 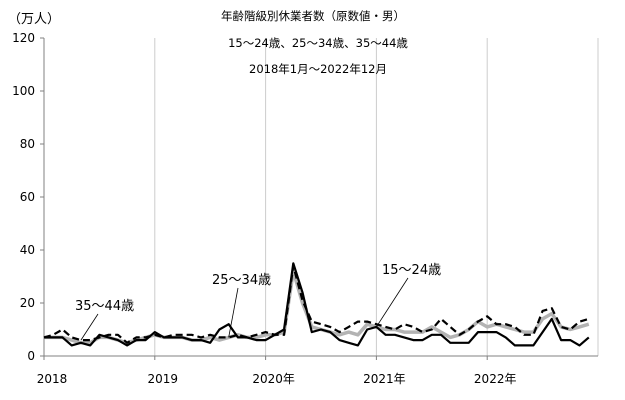 What do you see at coordinates (273, 379) in the screenshot?
I see `x-tick-label: 2020年` at bounding box center [273, 379].